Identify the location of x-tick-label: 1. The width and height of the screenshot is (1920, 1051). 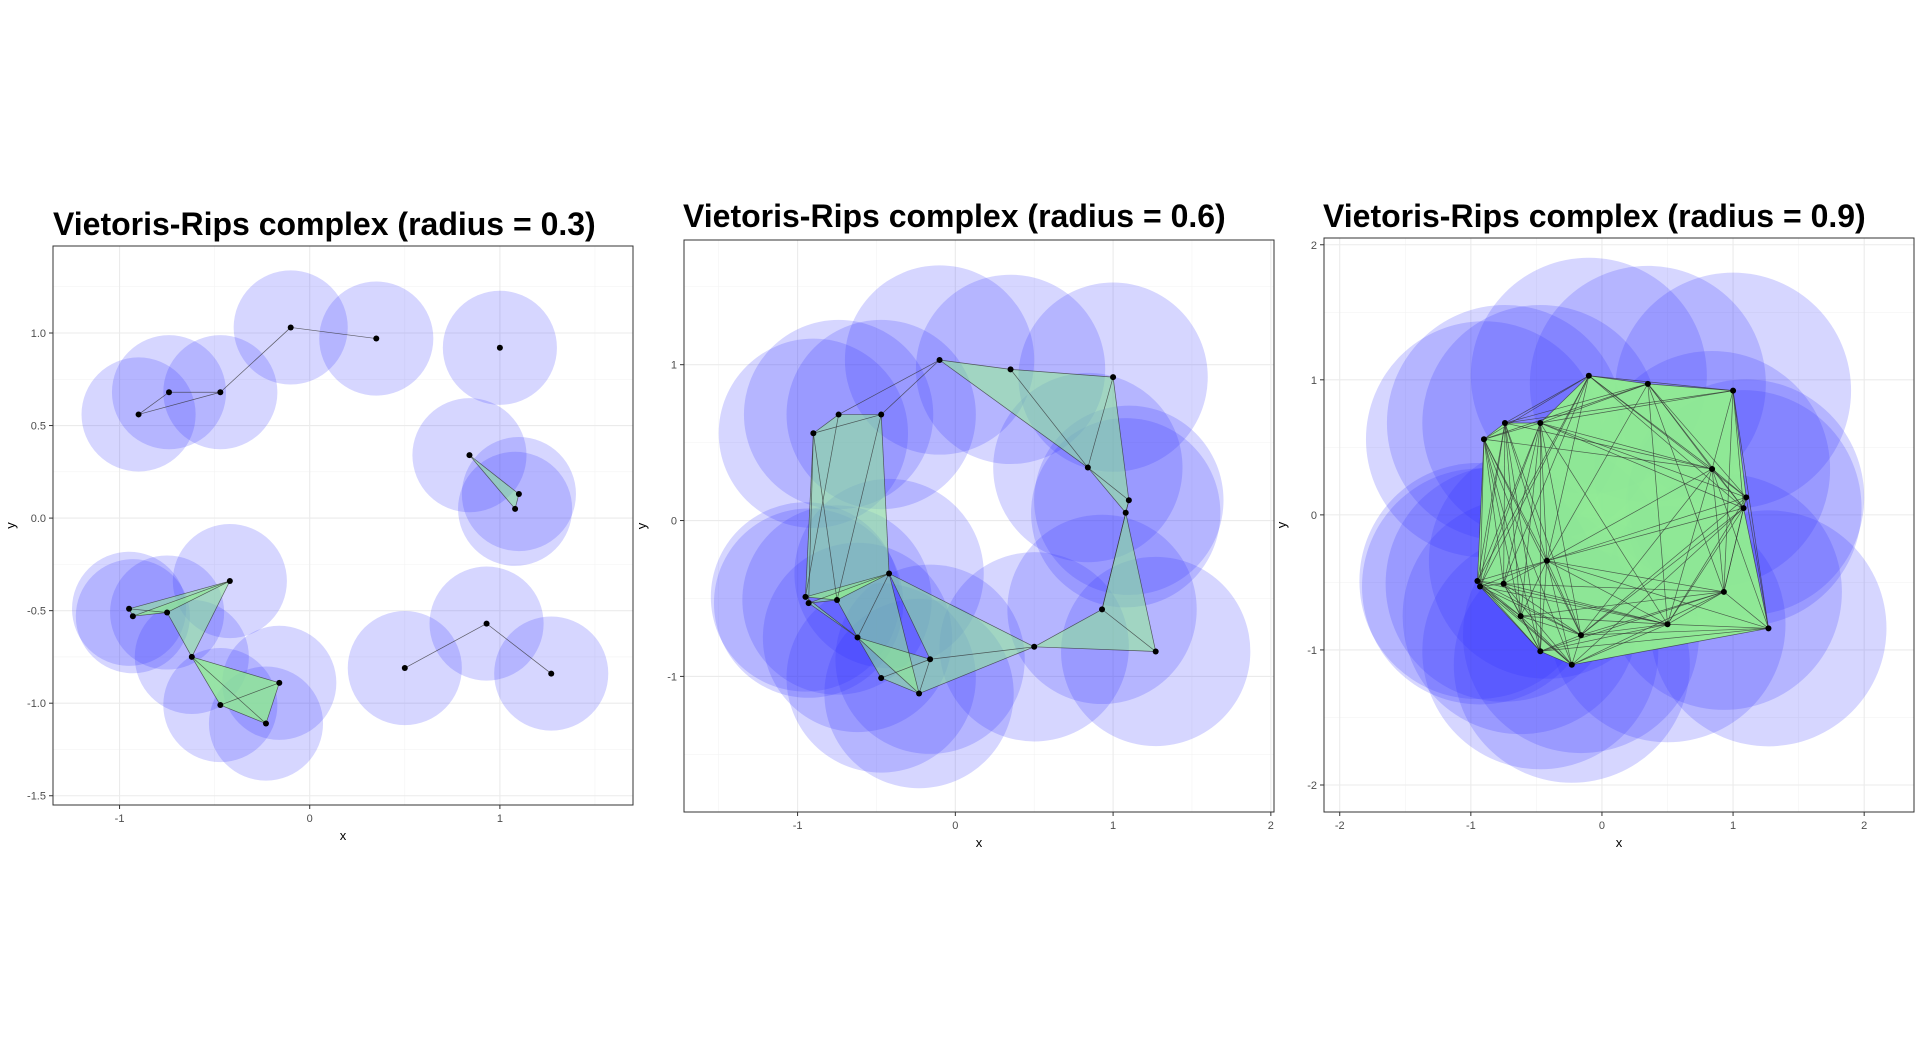
(1113, 826).